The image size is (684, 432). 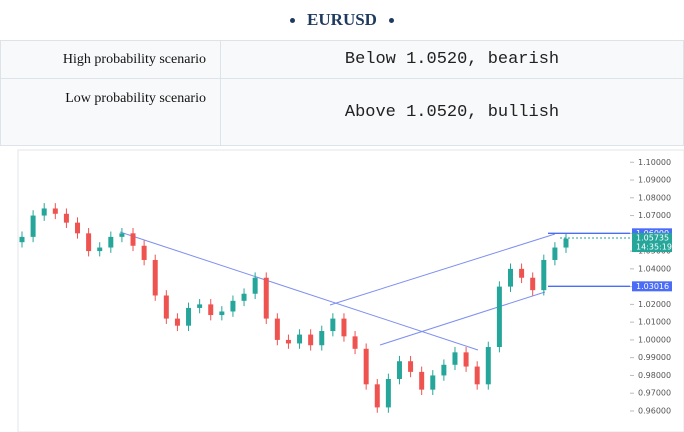 What do you see at coordinates (654, 162) in the screenshot?
I see `y-tick-label: 1.10000` at bounding box center [654, 162].